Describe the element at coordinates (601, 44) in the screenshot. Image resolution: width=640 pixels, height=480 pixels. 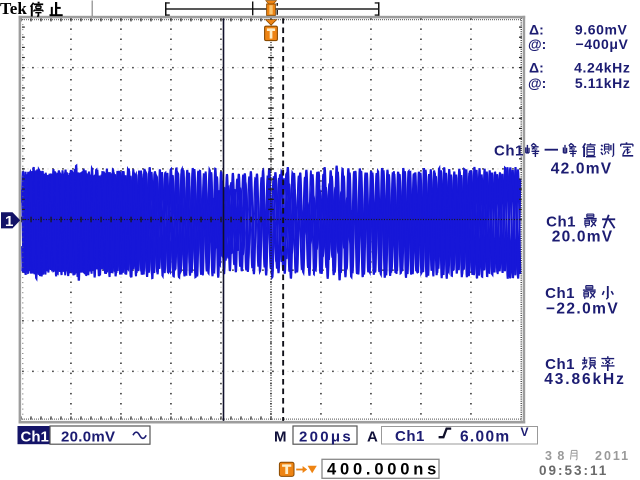
I see `svg-text: −400μV` at that location.